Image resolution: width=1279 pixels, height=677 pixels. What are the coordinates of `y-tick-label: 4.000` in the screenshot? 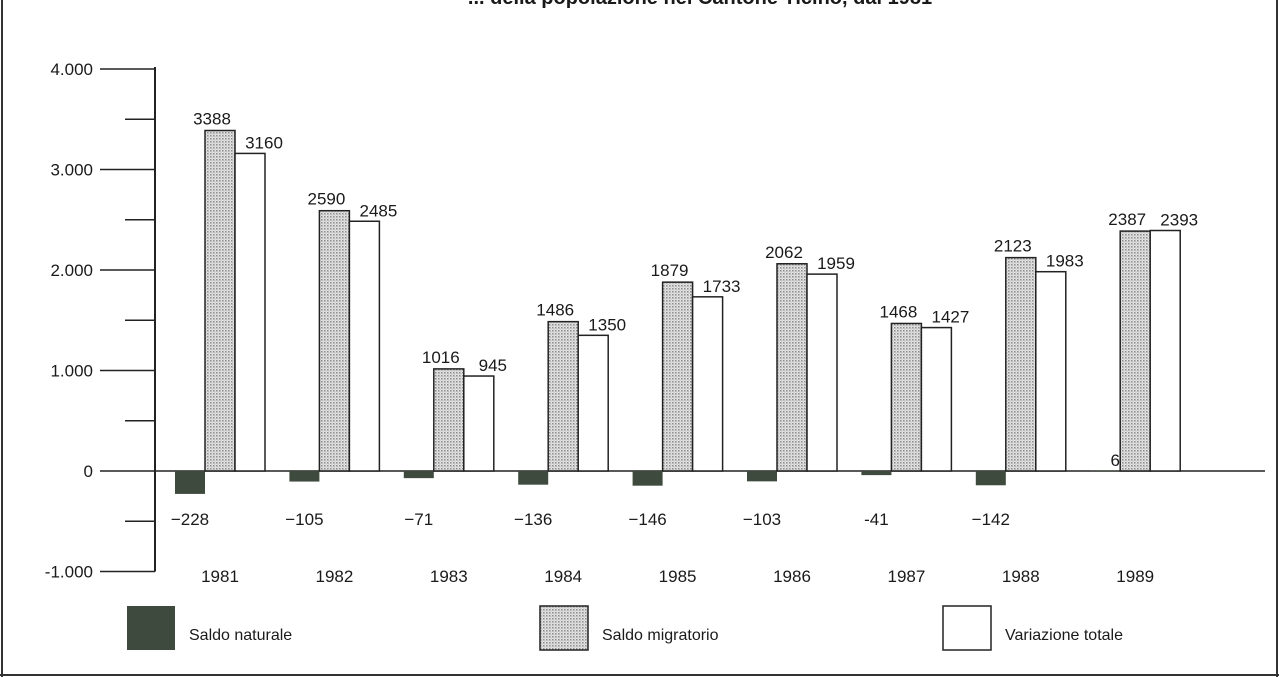 It's located at (71, 69).